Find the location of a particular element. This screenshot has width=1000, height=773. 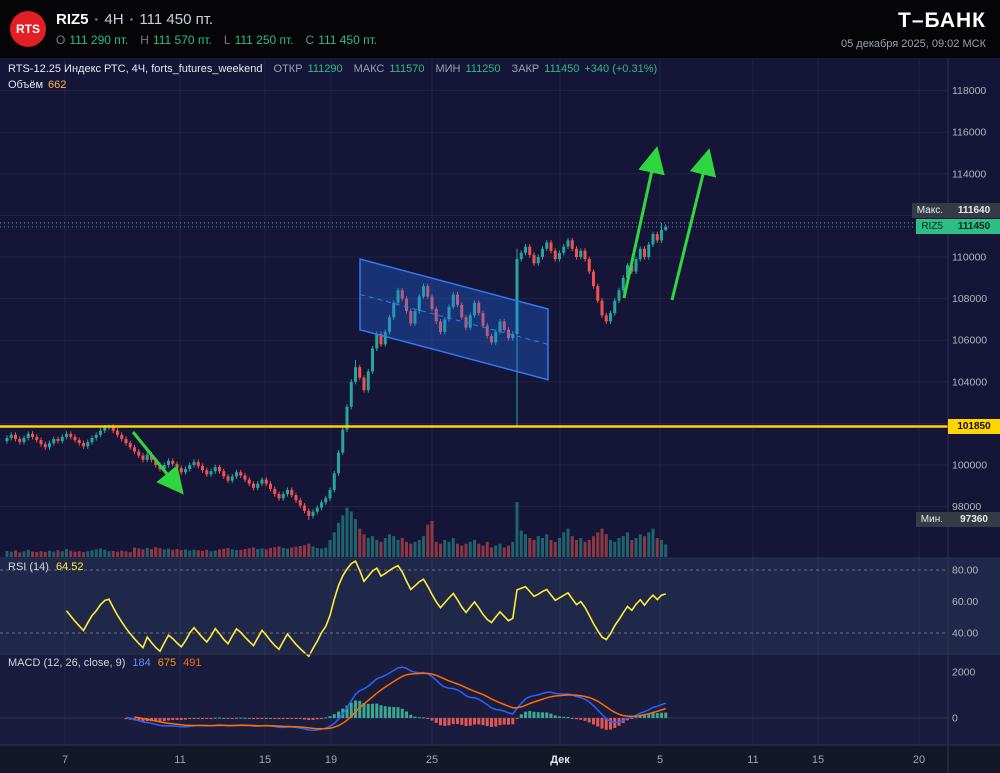

ohlc-high-label: H is located at coordinates (144, 40).